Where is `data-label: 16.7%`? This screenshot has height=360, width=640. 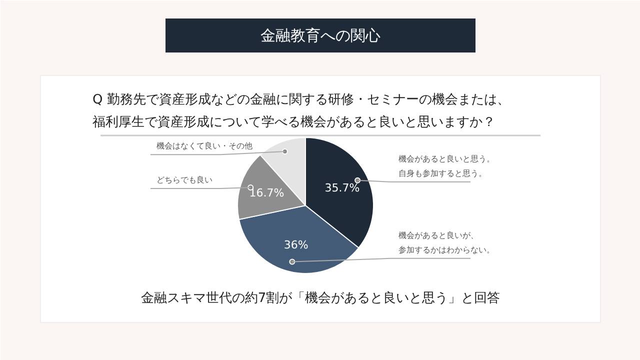
data-label: 16.7% is located at coordinates (266, 193).